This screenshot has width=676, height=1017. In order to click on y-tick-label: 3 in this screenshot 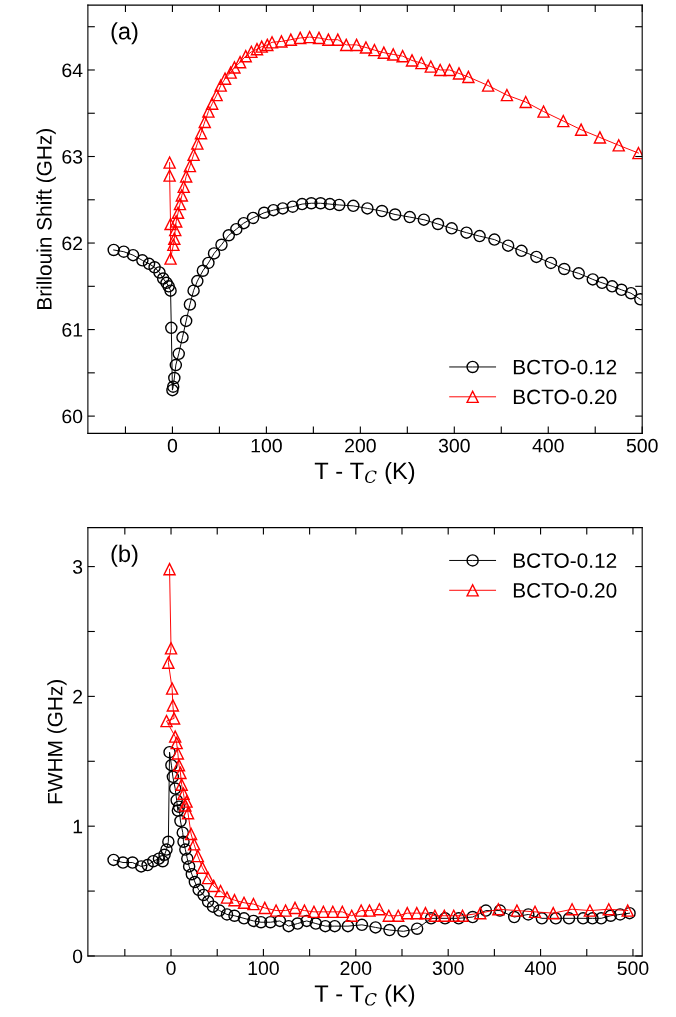, I will do `click(77, 567)`.